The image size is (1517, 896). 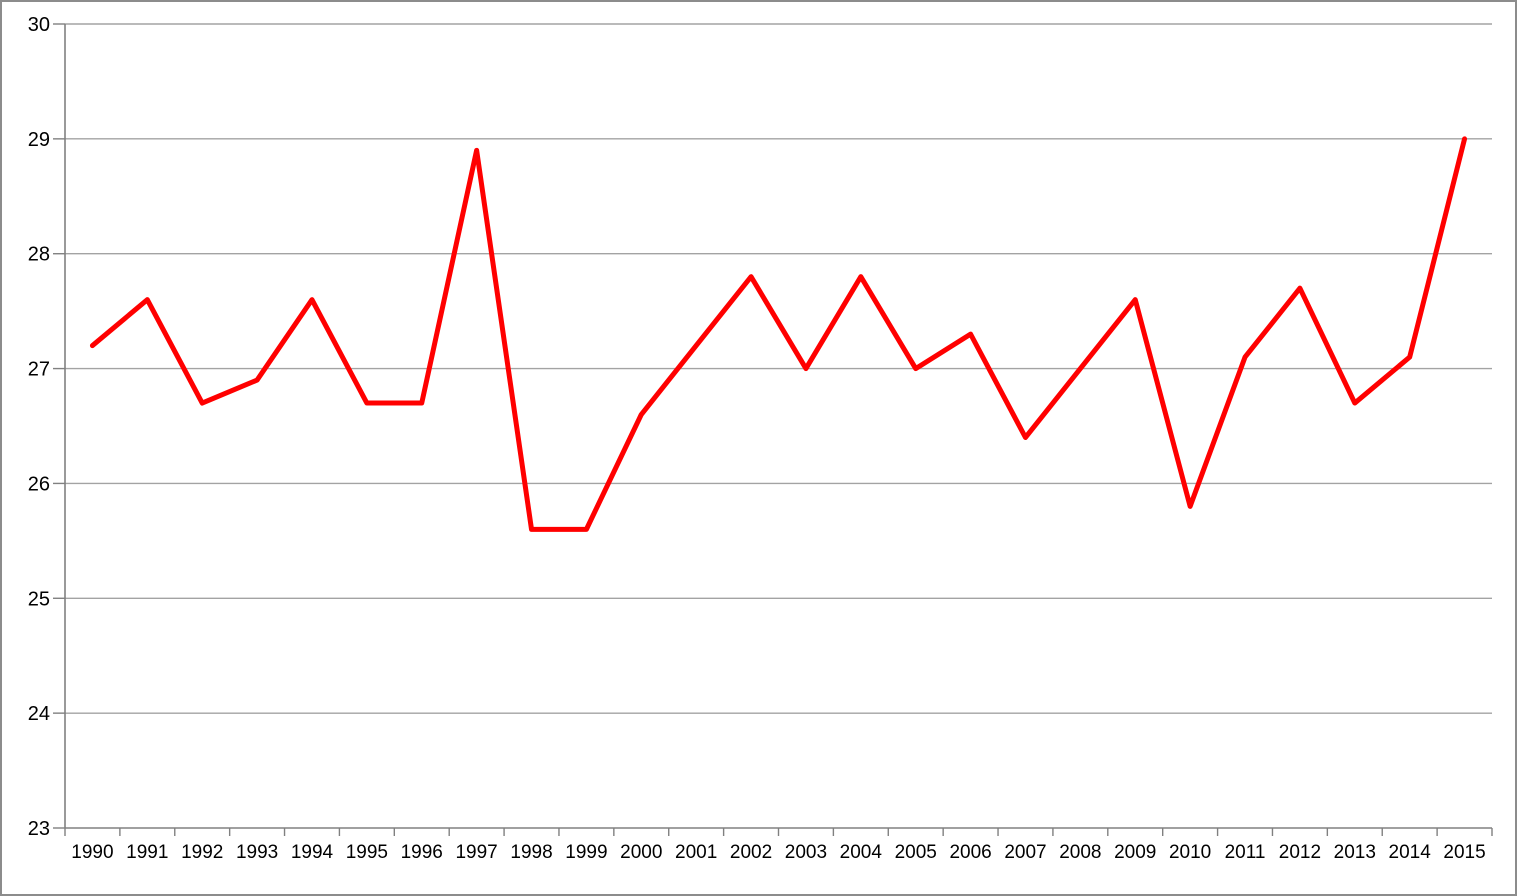 I want to click on x-tick-label: 2009, so click(x=1135, y=852).